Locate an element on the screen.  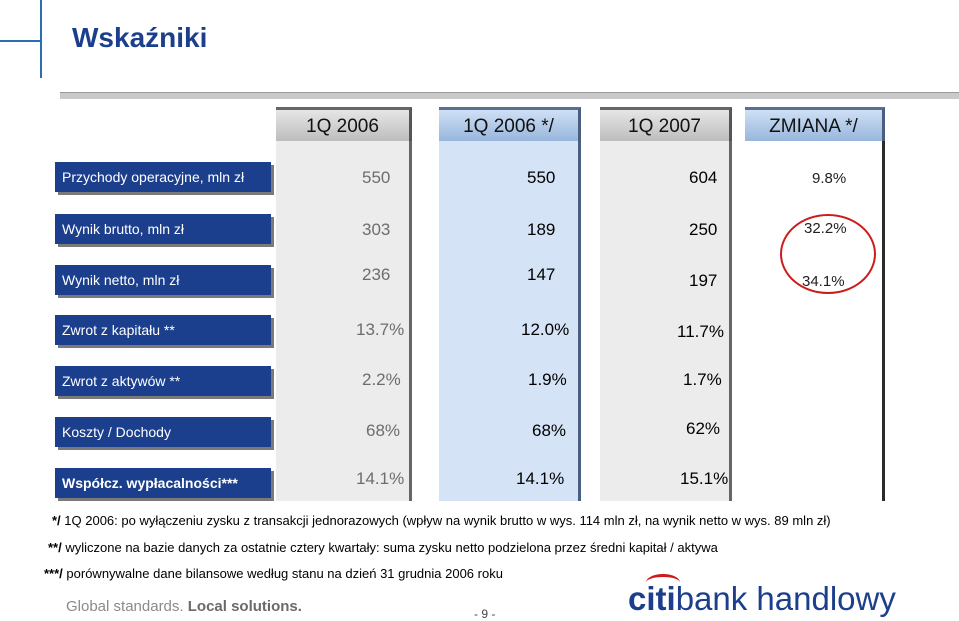
tagline-part: Global standards. is located at coordinates (127, 606).